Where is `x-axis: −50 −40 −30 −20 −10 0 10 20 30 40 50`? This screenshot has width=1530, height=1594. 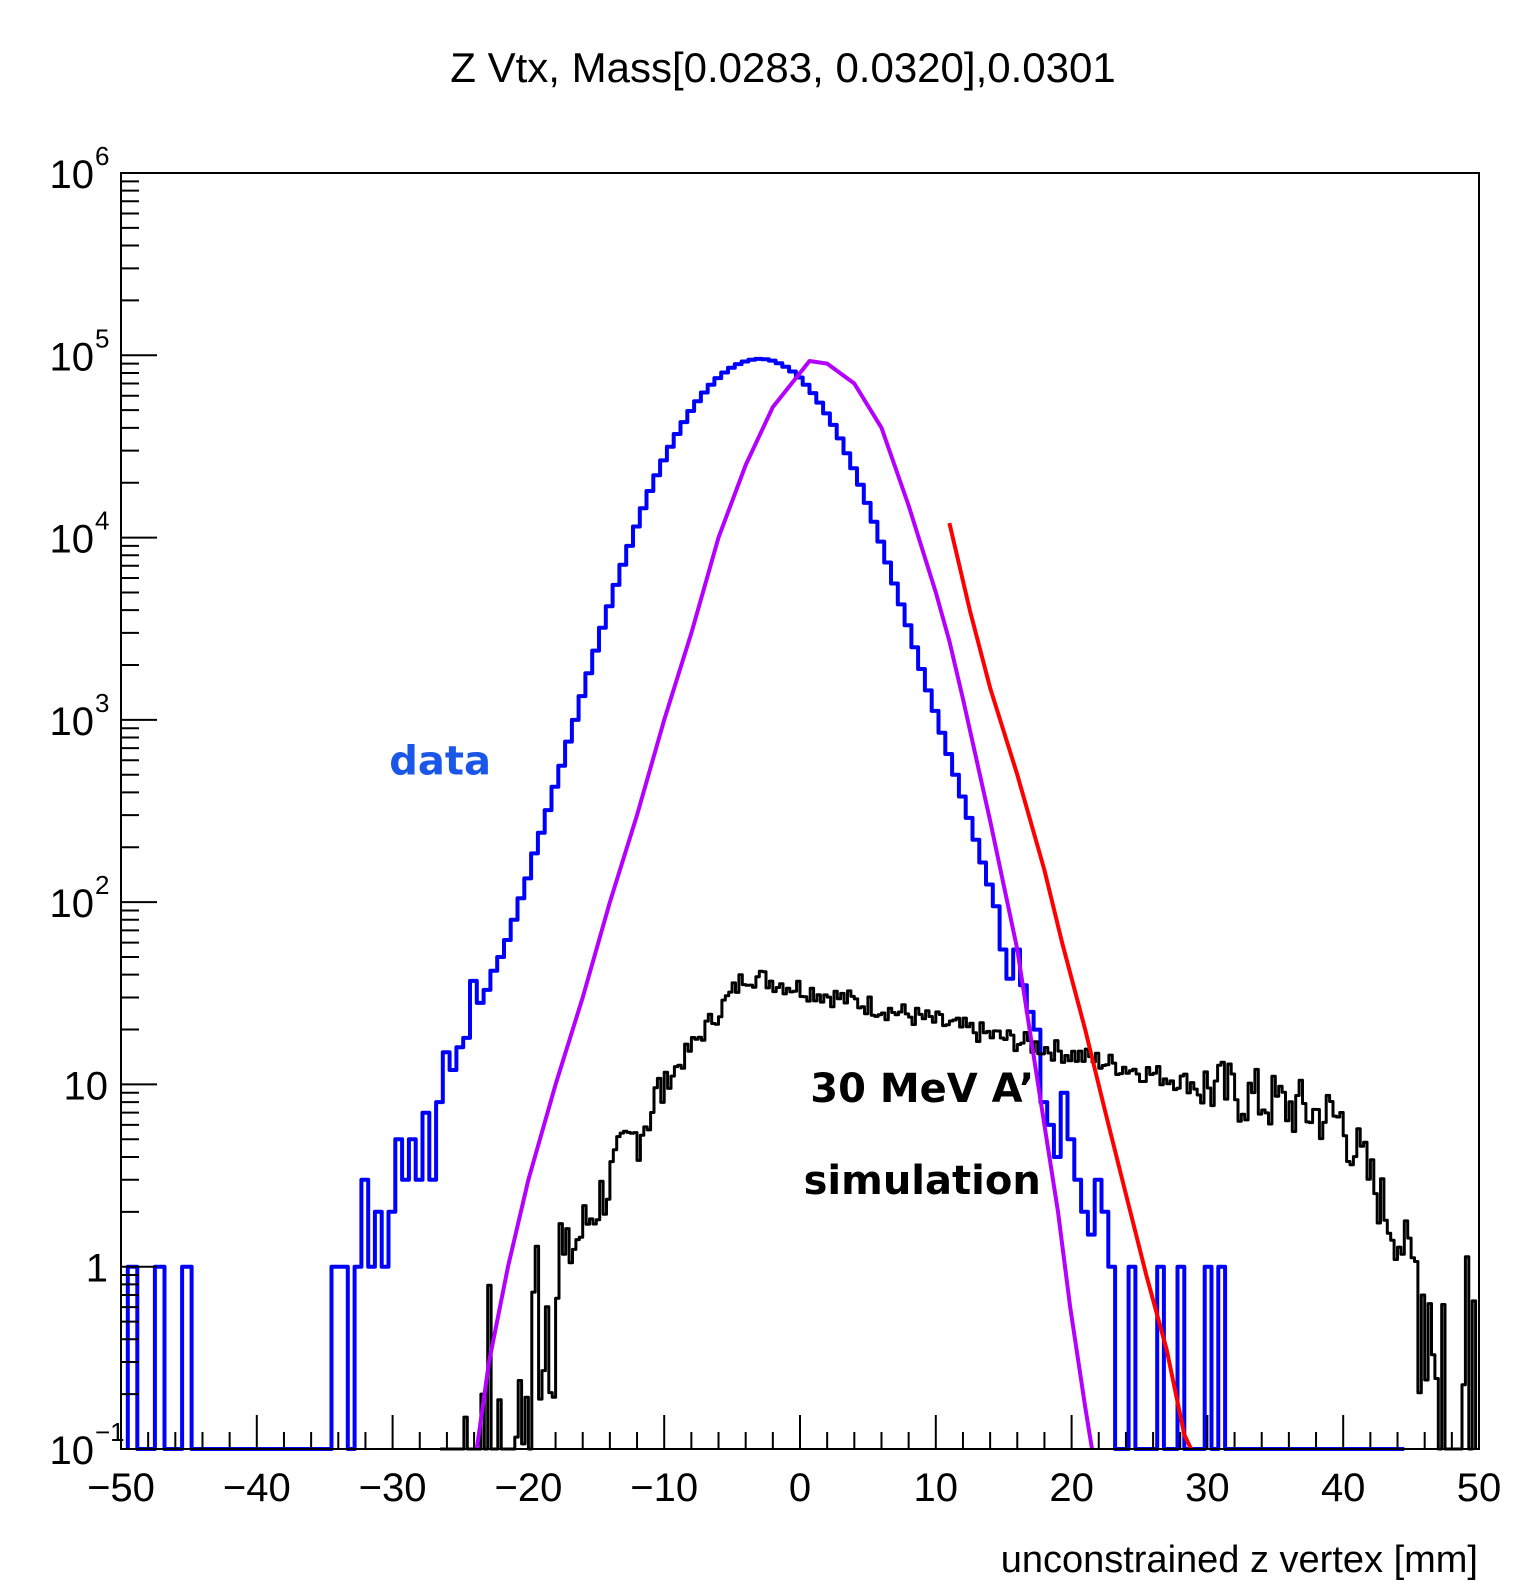
x-axis: −50 −40 −30 −20 −10 0 10 20 30 40 50 is located at coordinates (794, 1462).